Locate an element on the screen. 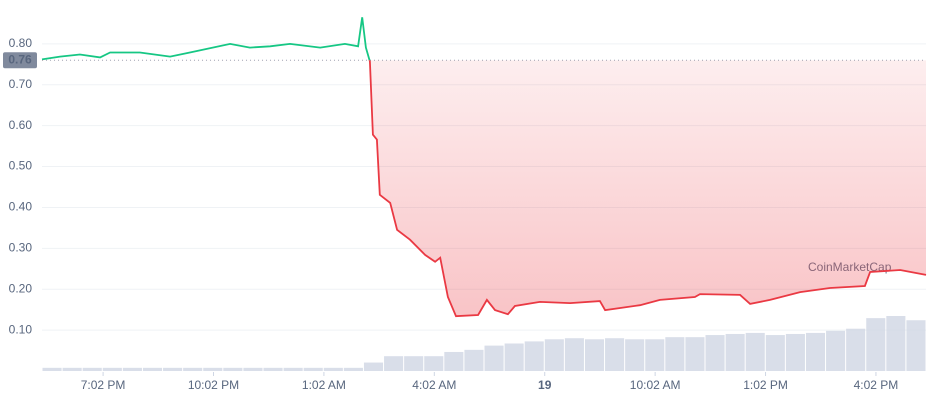 This screenshot has height=400, width=928. y-tick-label: 0.30 is located at coordinates (21, 248).